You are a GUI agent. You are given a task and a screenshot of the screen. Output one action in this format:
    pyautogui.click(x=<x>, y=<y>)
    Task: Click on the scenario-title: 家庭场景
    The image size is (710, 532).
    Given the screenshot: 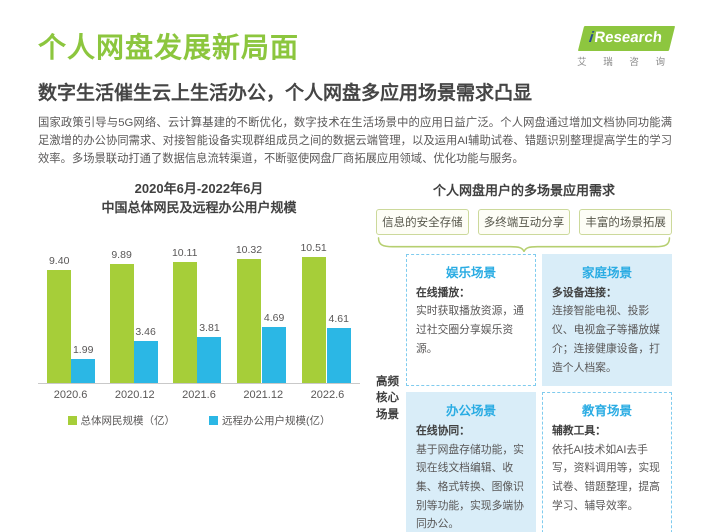 What is the action you would take?
    pyautogui.click(x=606, y=273)
    